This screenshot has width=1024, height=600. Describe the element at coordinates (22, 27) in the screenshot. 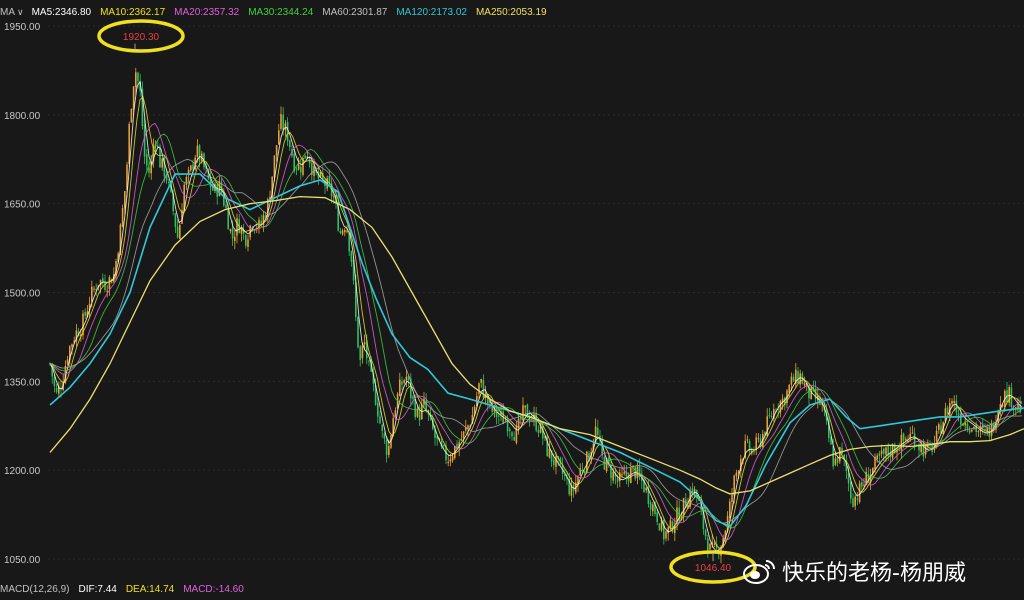

I see `y-tick-label: 1950.00` at that location.